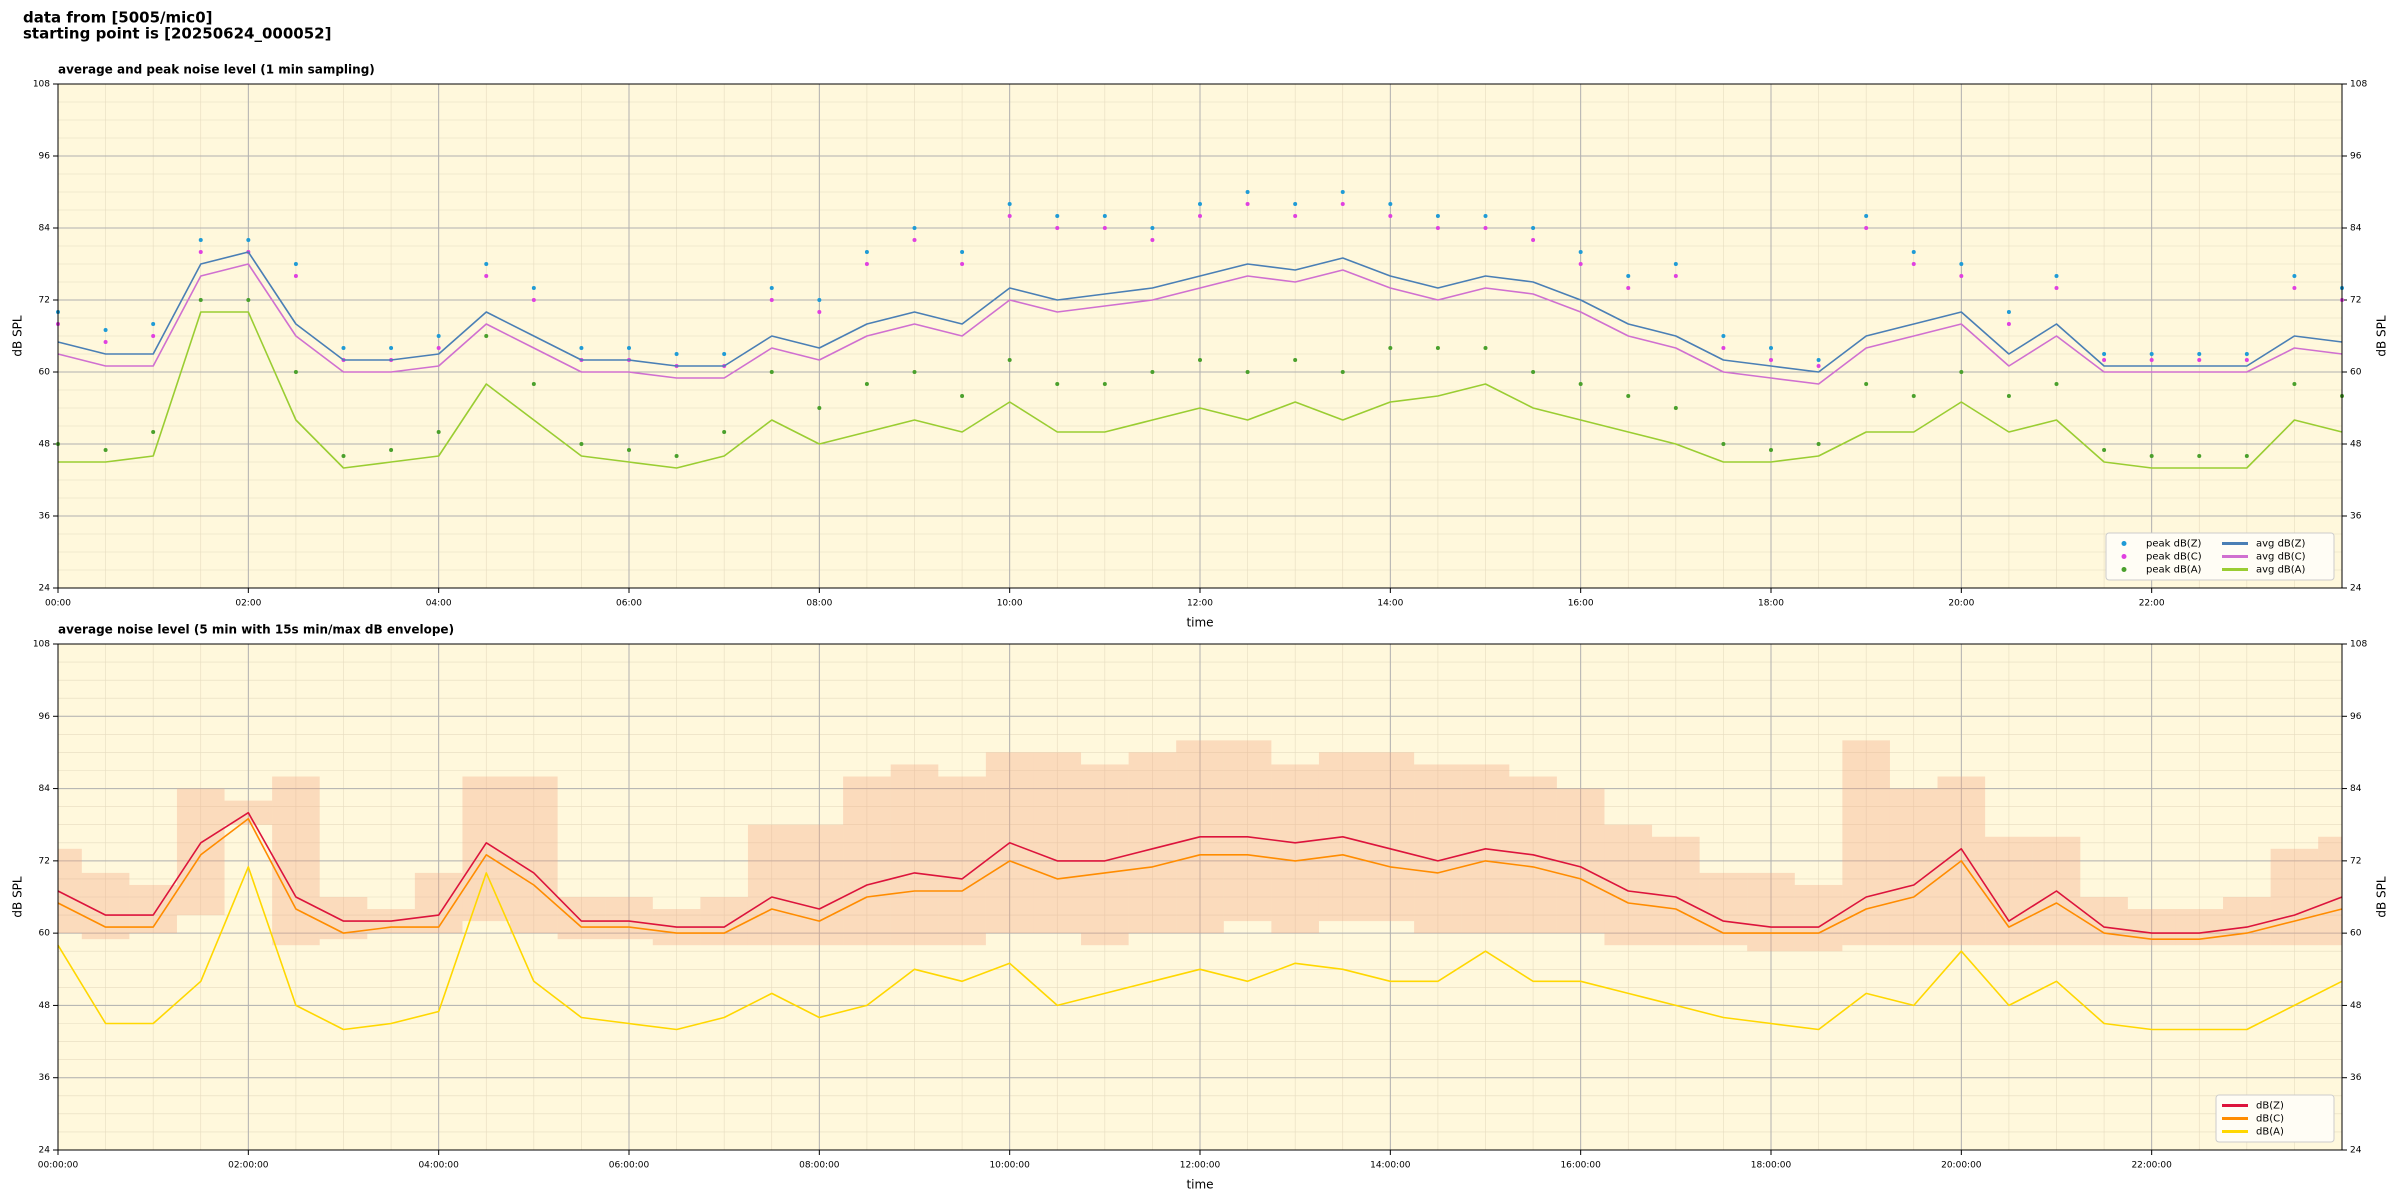 Image resolution: width=2400 pixels, height=1200 pixels. Describe the element at coordinates (1581, 604) in the screenshot. I see `x-tick-label: 16:00` at that location.